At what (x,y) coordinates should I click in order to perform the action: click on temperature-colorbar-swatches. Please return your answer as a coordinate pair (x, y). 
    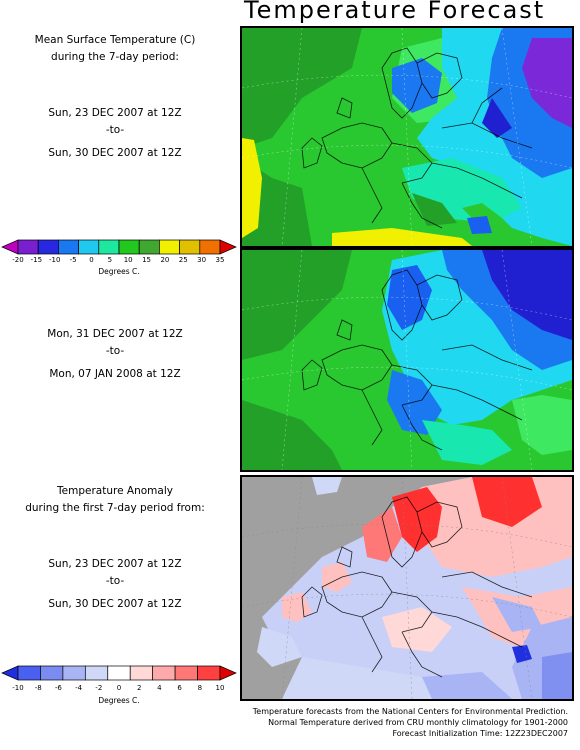
    Looking at the image, I should click on (119, 247).